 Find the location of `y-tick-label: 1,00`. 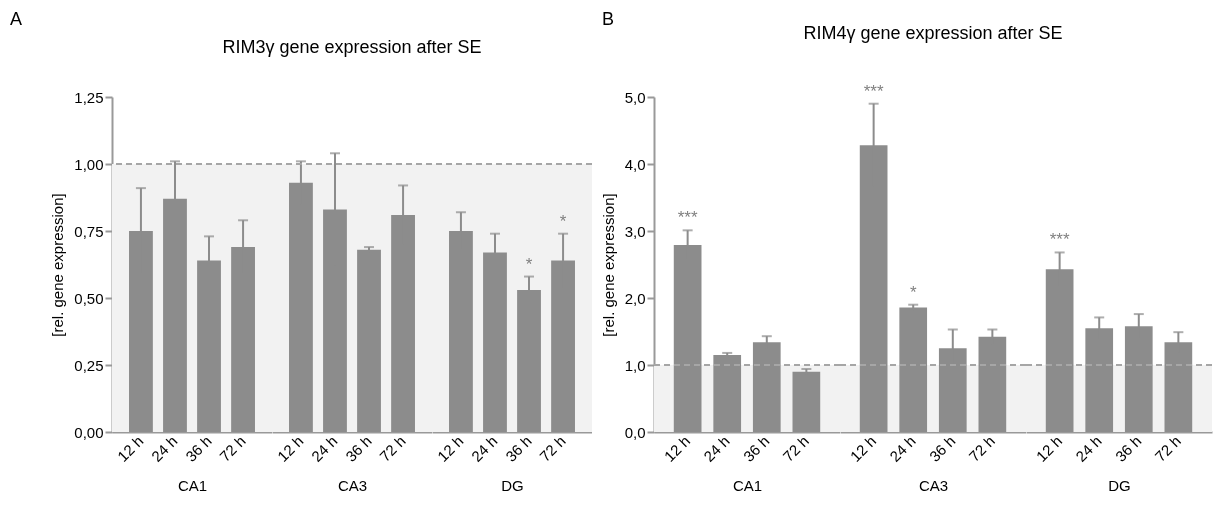

y-tick-label: 1,00 is located at coordinates (89, 164).